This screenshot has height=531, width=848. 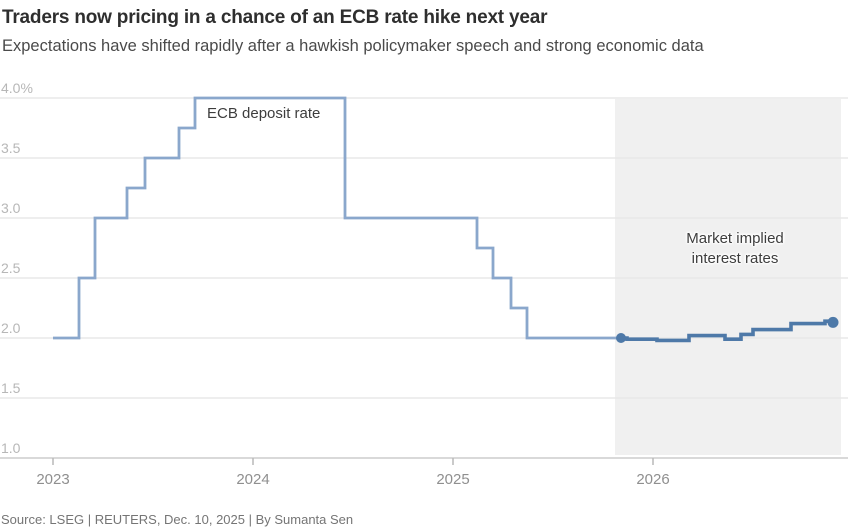 What do you see at coordinates (11, 208) in the screenshot?
I see `y-axis-tick-label: 3.0` at bounding box center [11, 208].